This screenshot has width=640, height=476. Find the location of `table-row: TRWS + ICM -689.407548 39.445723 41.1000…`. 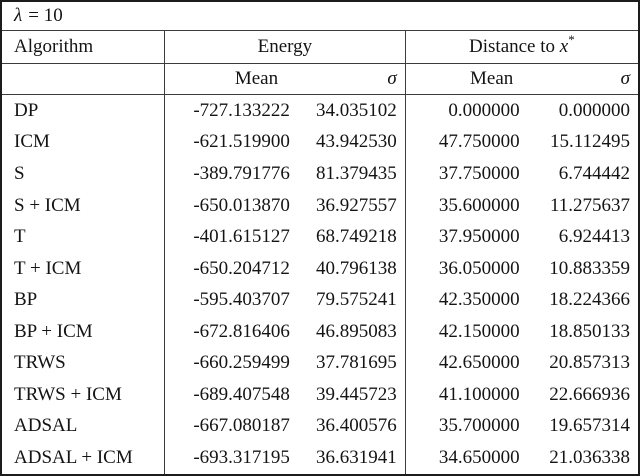

table-row: TRWS + ICM -689.407548 39.445723 41.1000… is located at coordinates (320, 394).